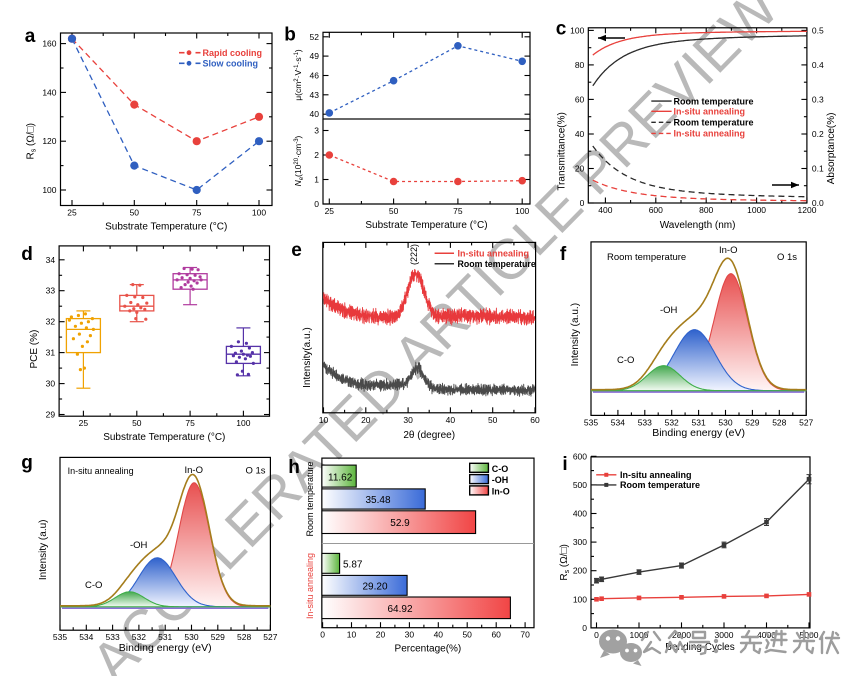 The height and width of the screenshot is (676, 865). Describe the element at coordinates (639, 635) in the screenshot. I see `svg-text: 1000` at that location.